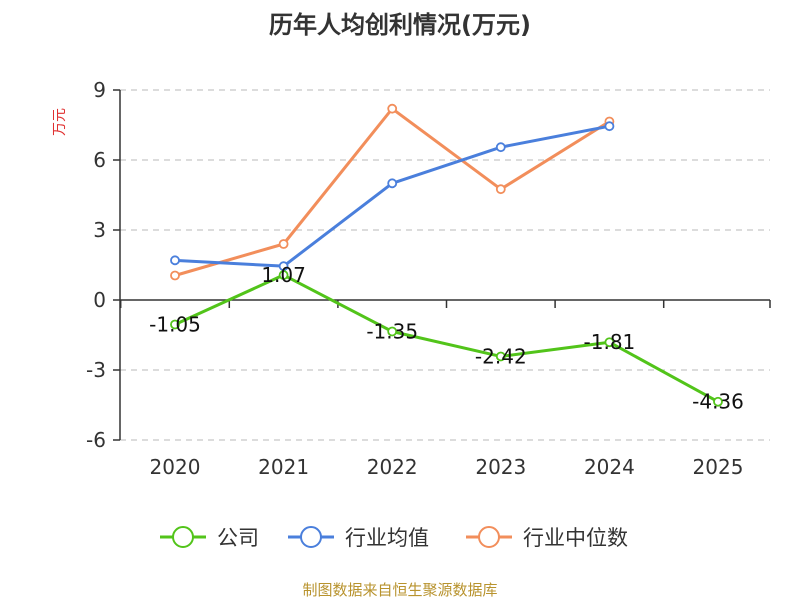 The height and width of the screenshot is (600, 800). Describe the element at coordinates (447, 467) in the screenshot. I see `x-tick-labels: 2020 2021 2022 2023 2024 2025` at that location.